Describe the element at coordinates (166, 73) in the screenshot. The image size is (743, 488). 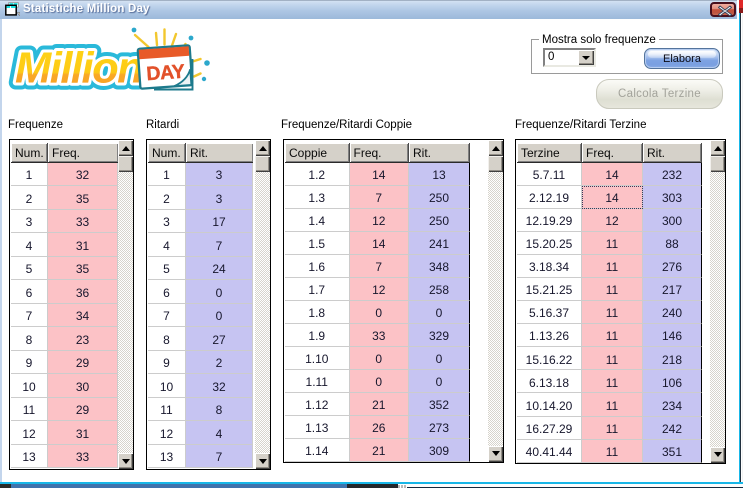
I see `svg-text: DAY` at that location.